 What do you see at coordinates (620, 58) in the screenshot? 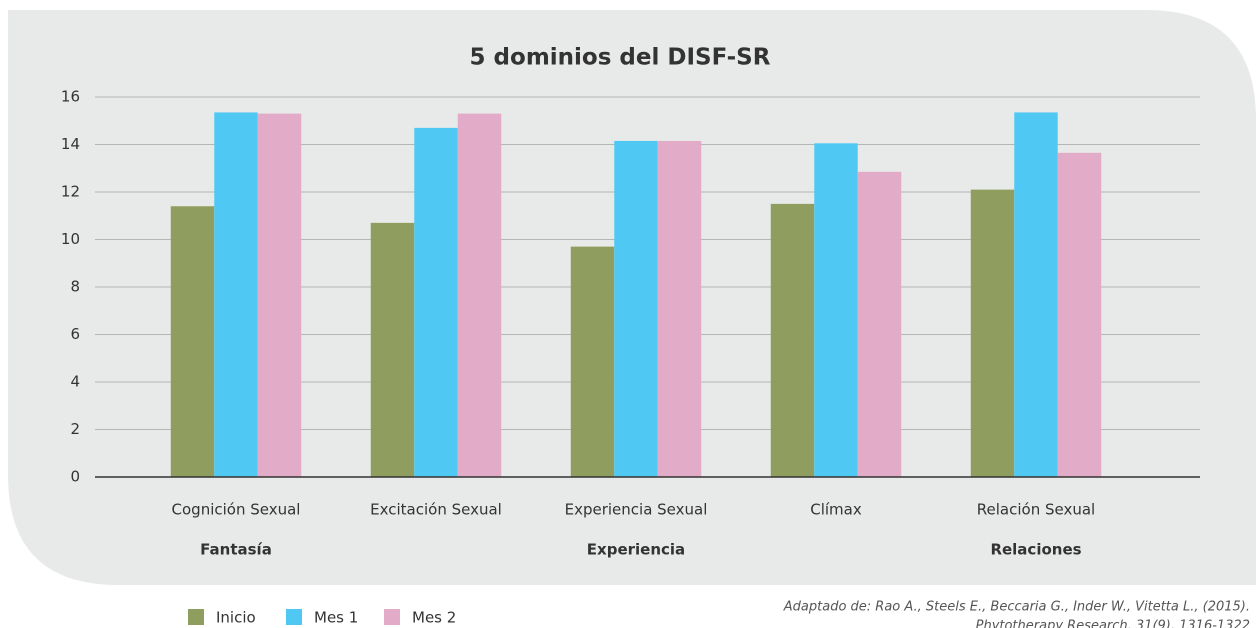
I see `chart-title: 5 dominios del DISF-SR` at bounding box center [620, 58].